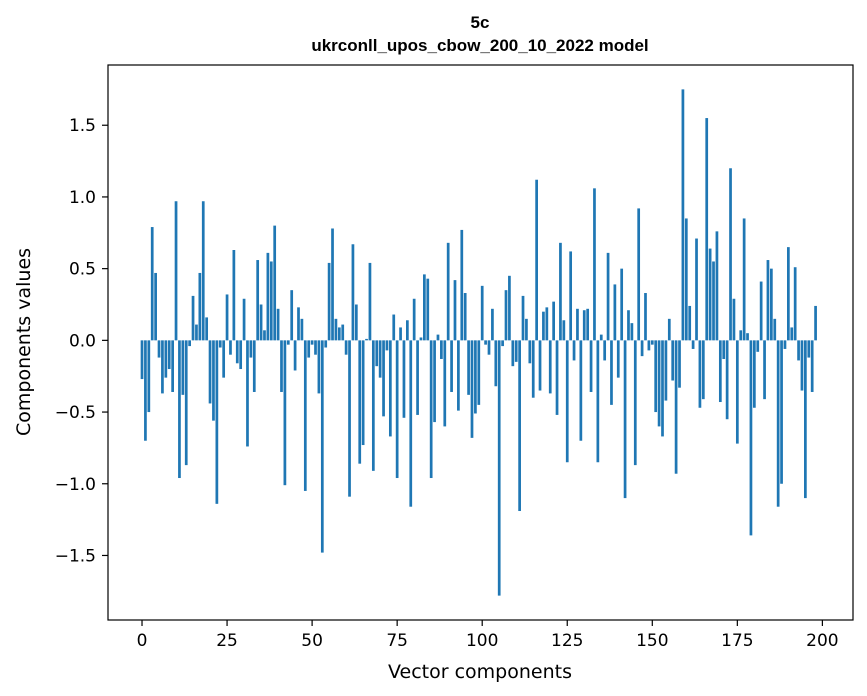 The height and width of the screenshot is (696, 867). What do you see at coordinates (482, 641) in the screenshot?
I see `x-tick-label: 100` at bounding box center [482, 641].